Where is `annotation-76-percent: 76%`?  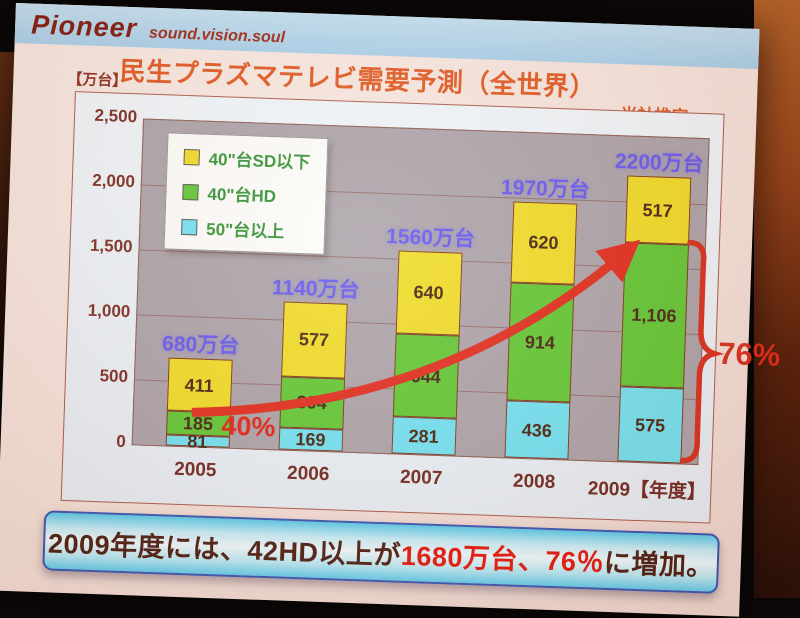 annotation-76-percent: 76% is located at coordinates (749, 354).